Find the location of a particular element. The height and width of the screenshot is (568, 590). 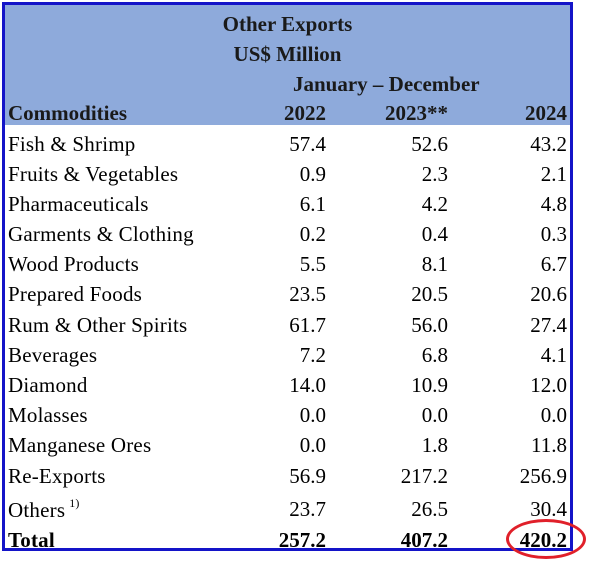

value-2024: 4.1 is located at coordinates (553, 355).